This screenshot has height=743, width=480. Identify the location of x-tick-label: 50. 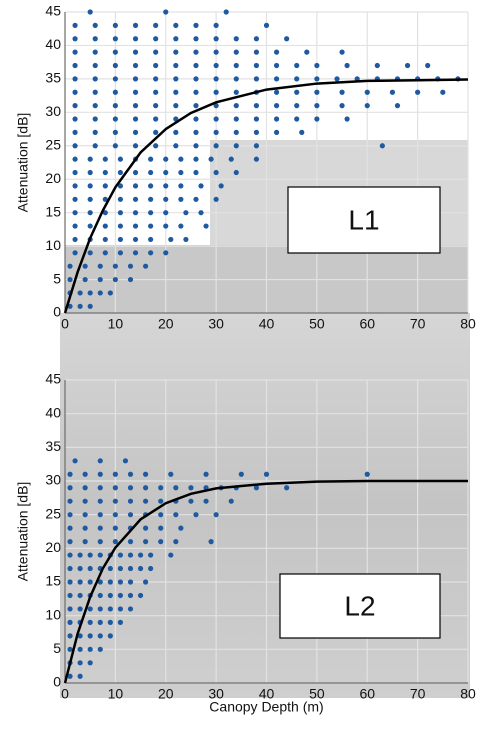
(317, 324).